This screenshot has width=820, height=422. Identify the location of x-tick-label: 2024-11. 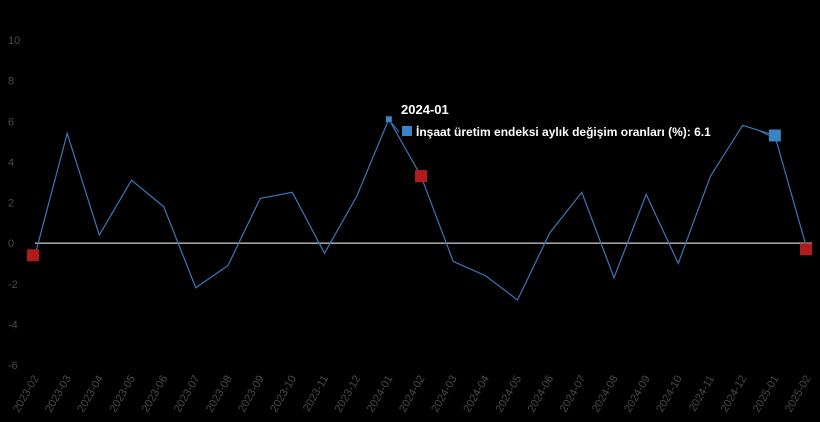
(702, 394).